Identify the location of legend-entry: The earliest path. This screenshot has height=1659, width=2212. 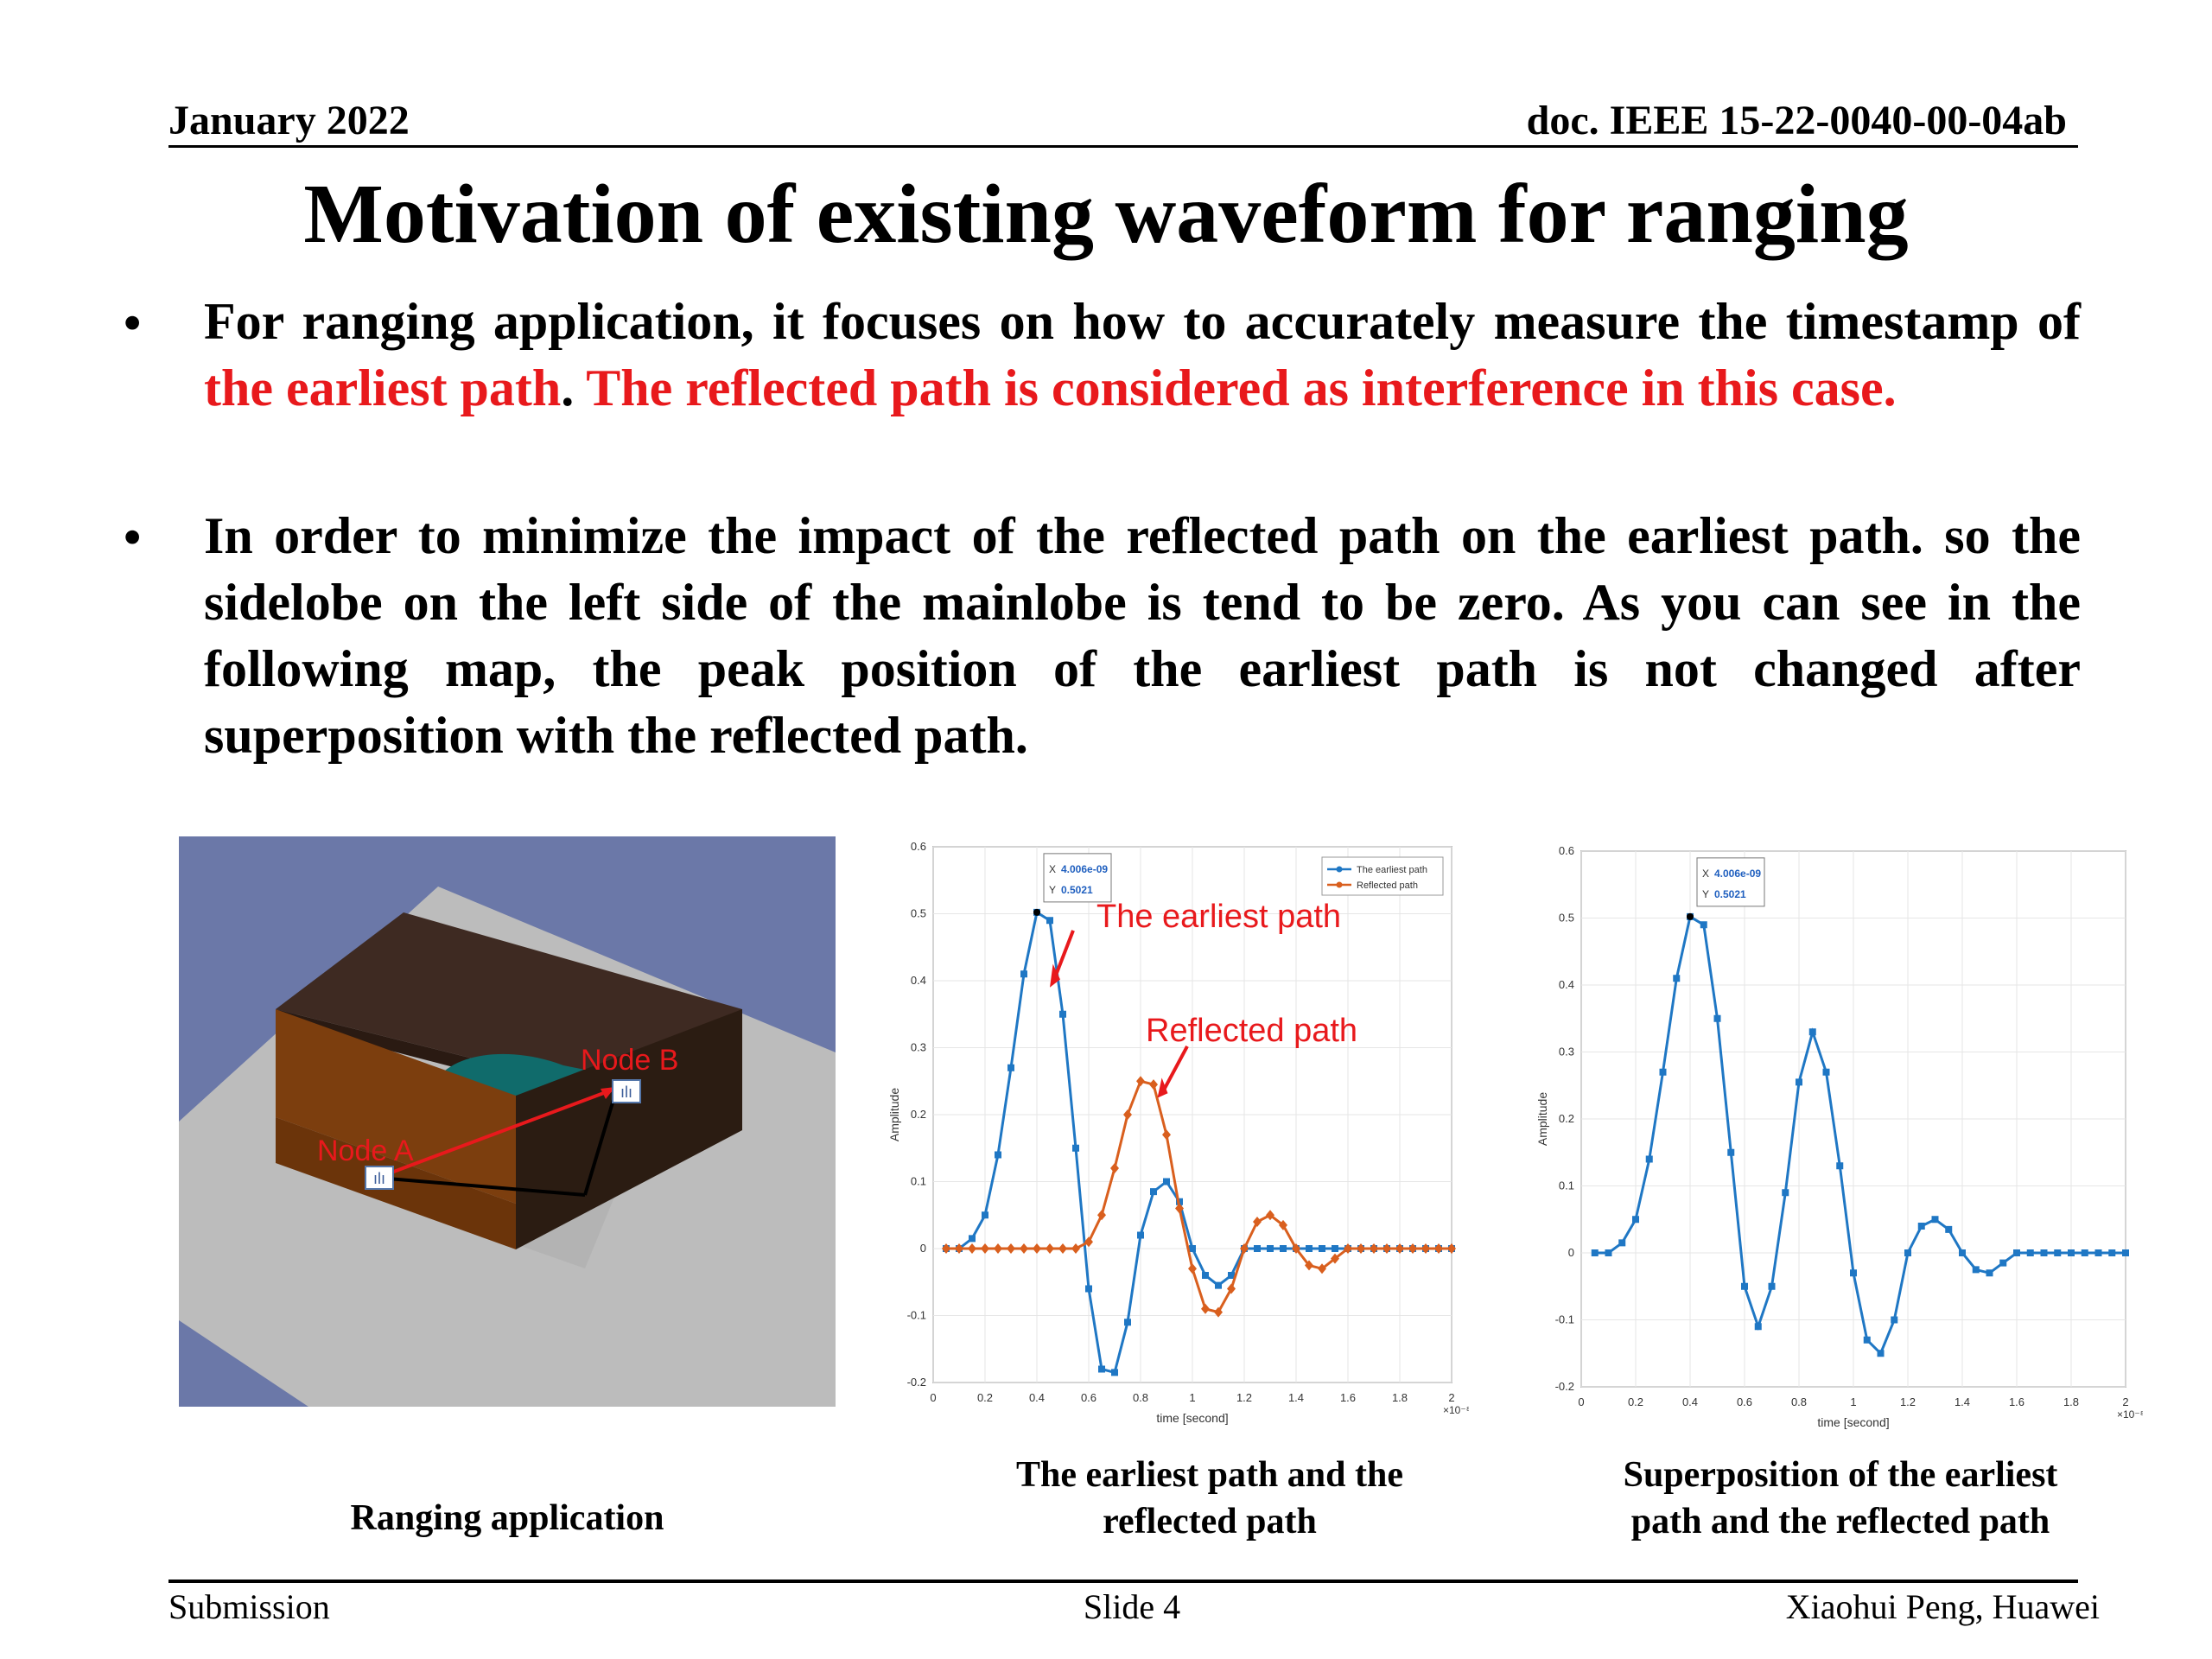
(1392, 870).